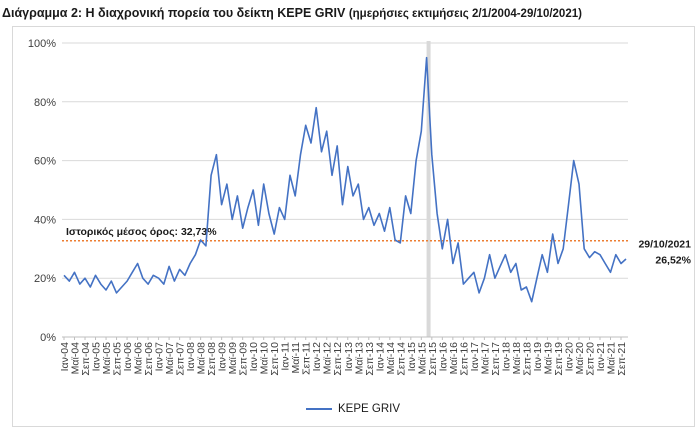 This screenshot has width=700, height=430. I want to click on x-tick-label: Μαϊ-10, so click(265, 358).